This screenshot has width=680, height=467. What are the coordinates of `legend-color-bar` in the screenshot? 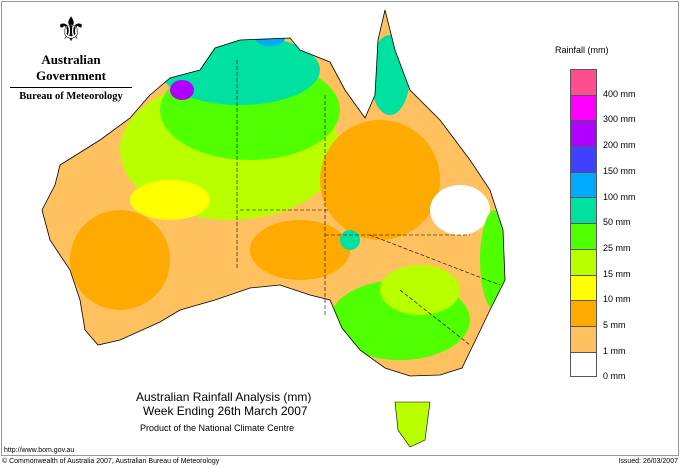 It's located at (583, 223).